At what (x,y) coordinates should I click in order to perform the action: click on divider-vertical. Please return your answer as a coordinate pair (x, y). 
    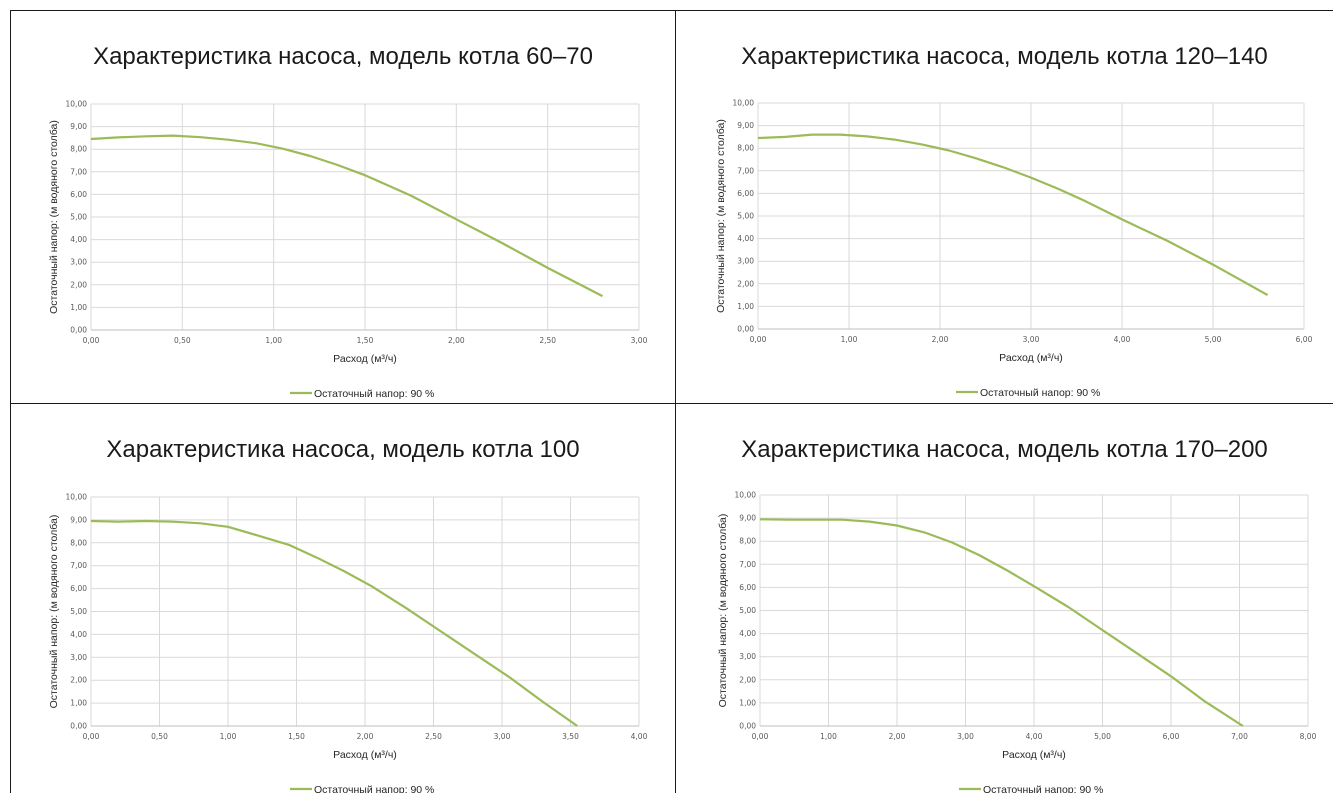
    Looking at the image, I should click on (675, 401).